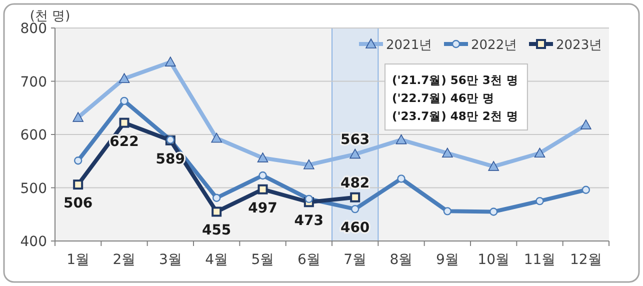  I want to click on data-label: 622, so click(124, 142).